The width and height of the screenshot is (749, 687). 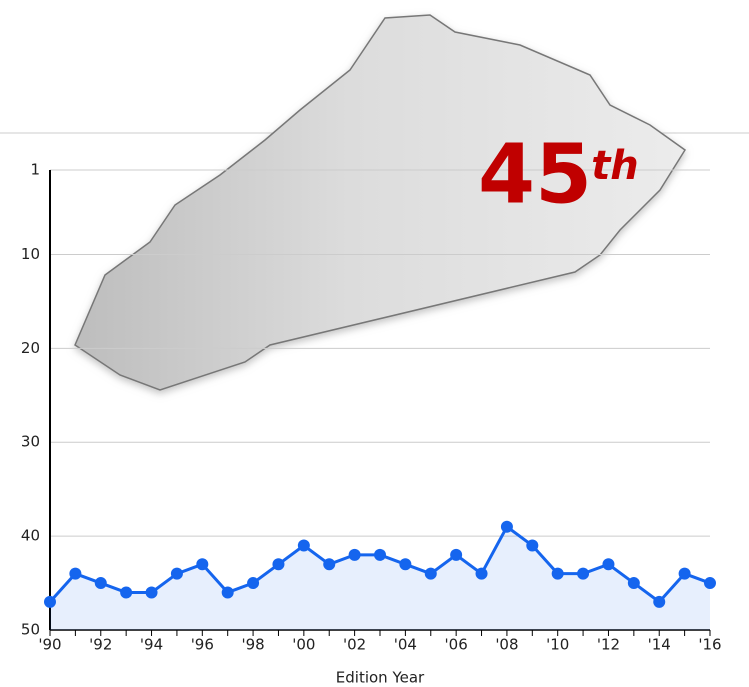 I want to click on x-tick-label: '14, so click(x=659, y=645).